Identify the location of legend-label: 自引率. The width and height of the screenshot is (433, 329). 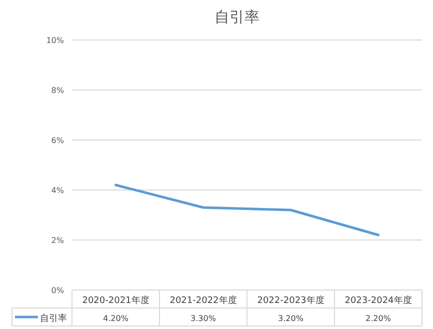
(53, 318).